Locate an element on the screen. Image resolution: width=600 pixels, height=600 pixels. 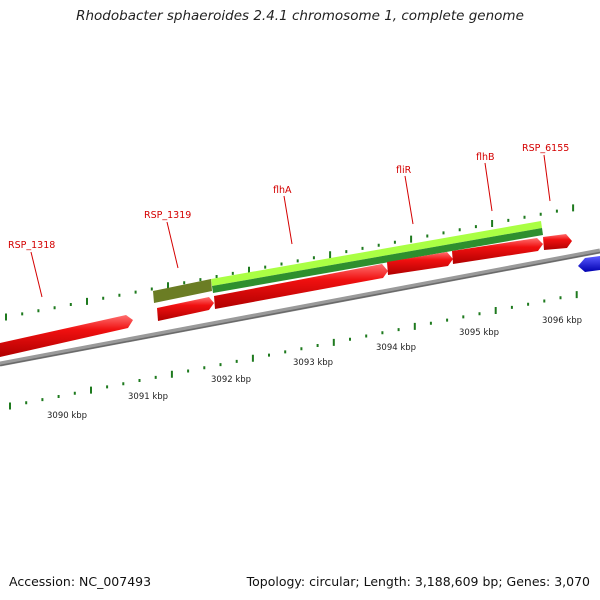
gene-arrow-flhB is located at coordinates (497, 251).